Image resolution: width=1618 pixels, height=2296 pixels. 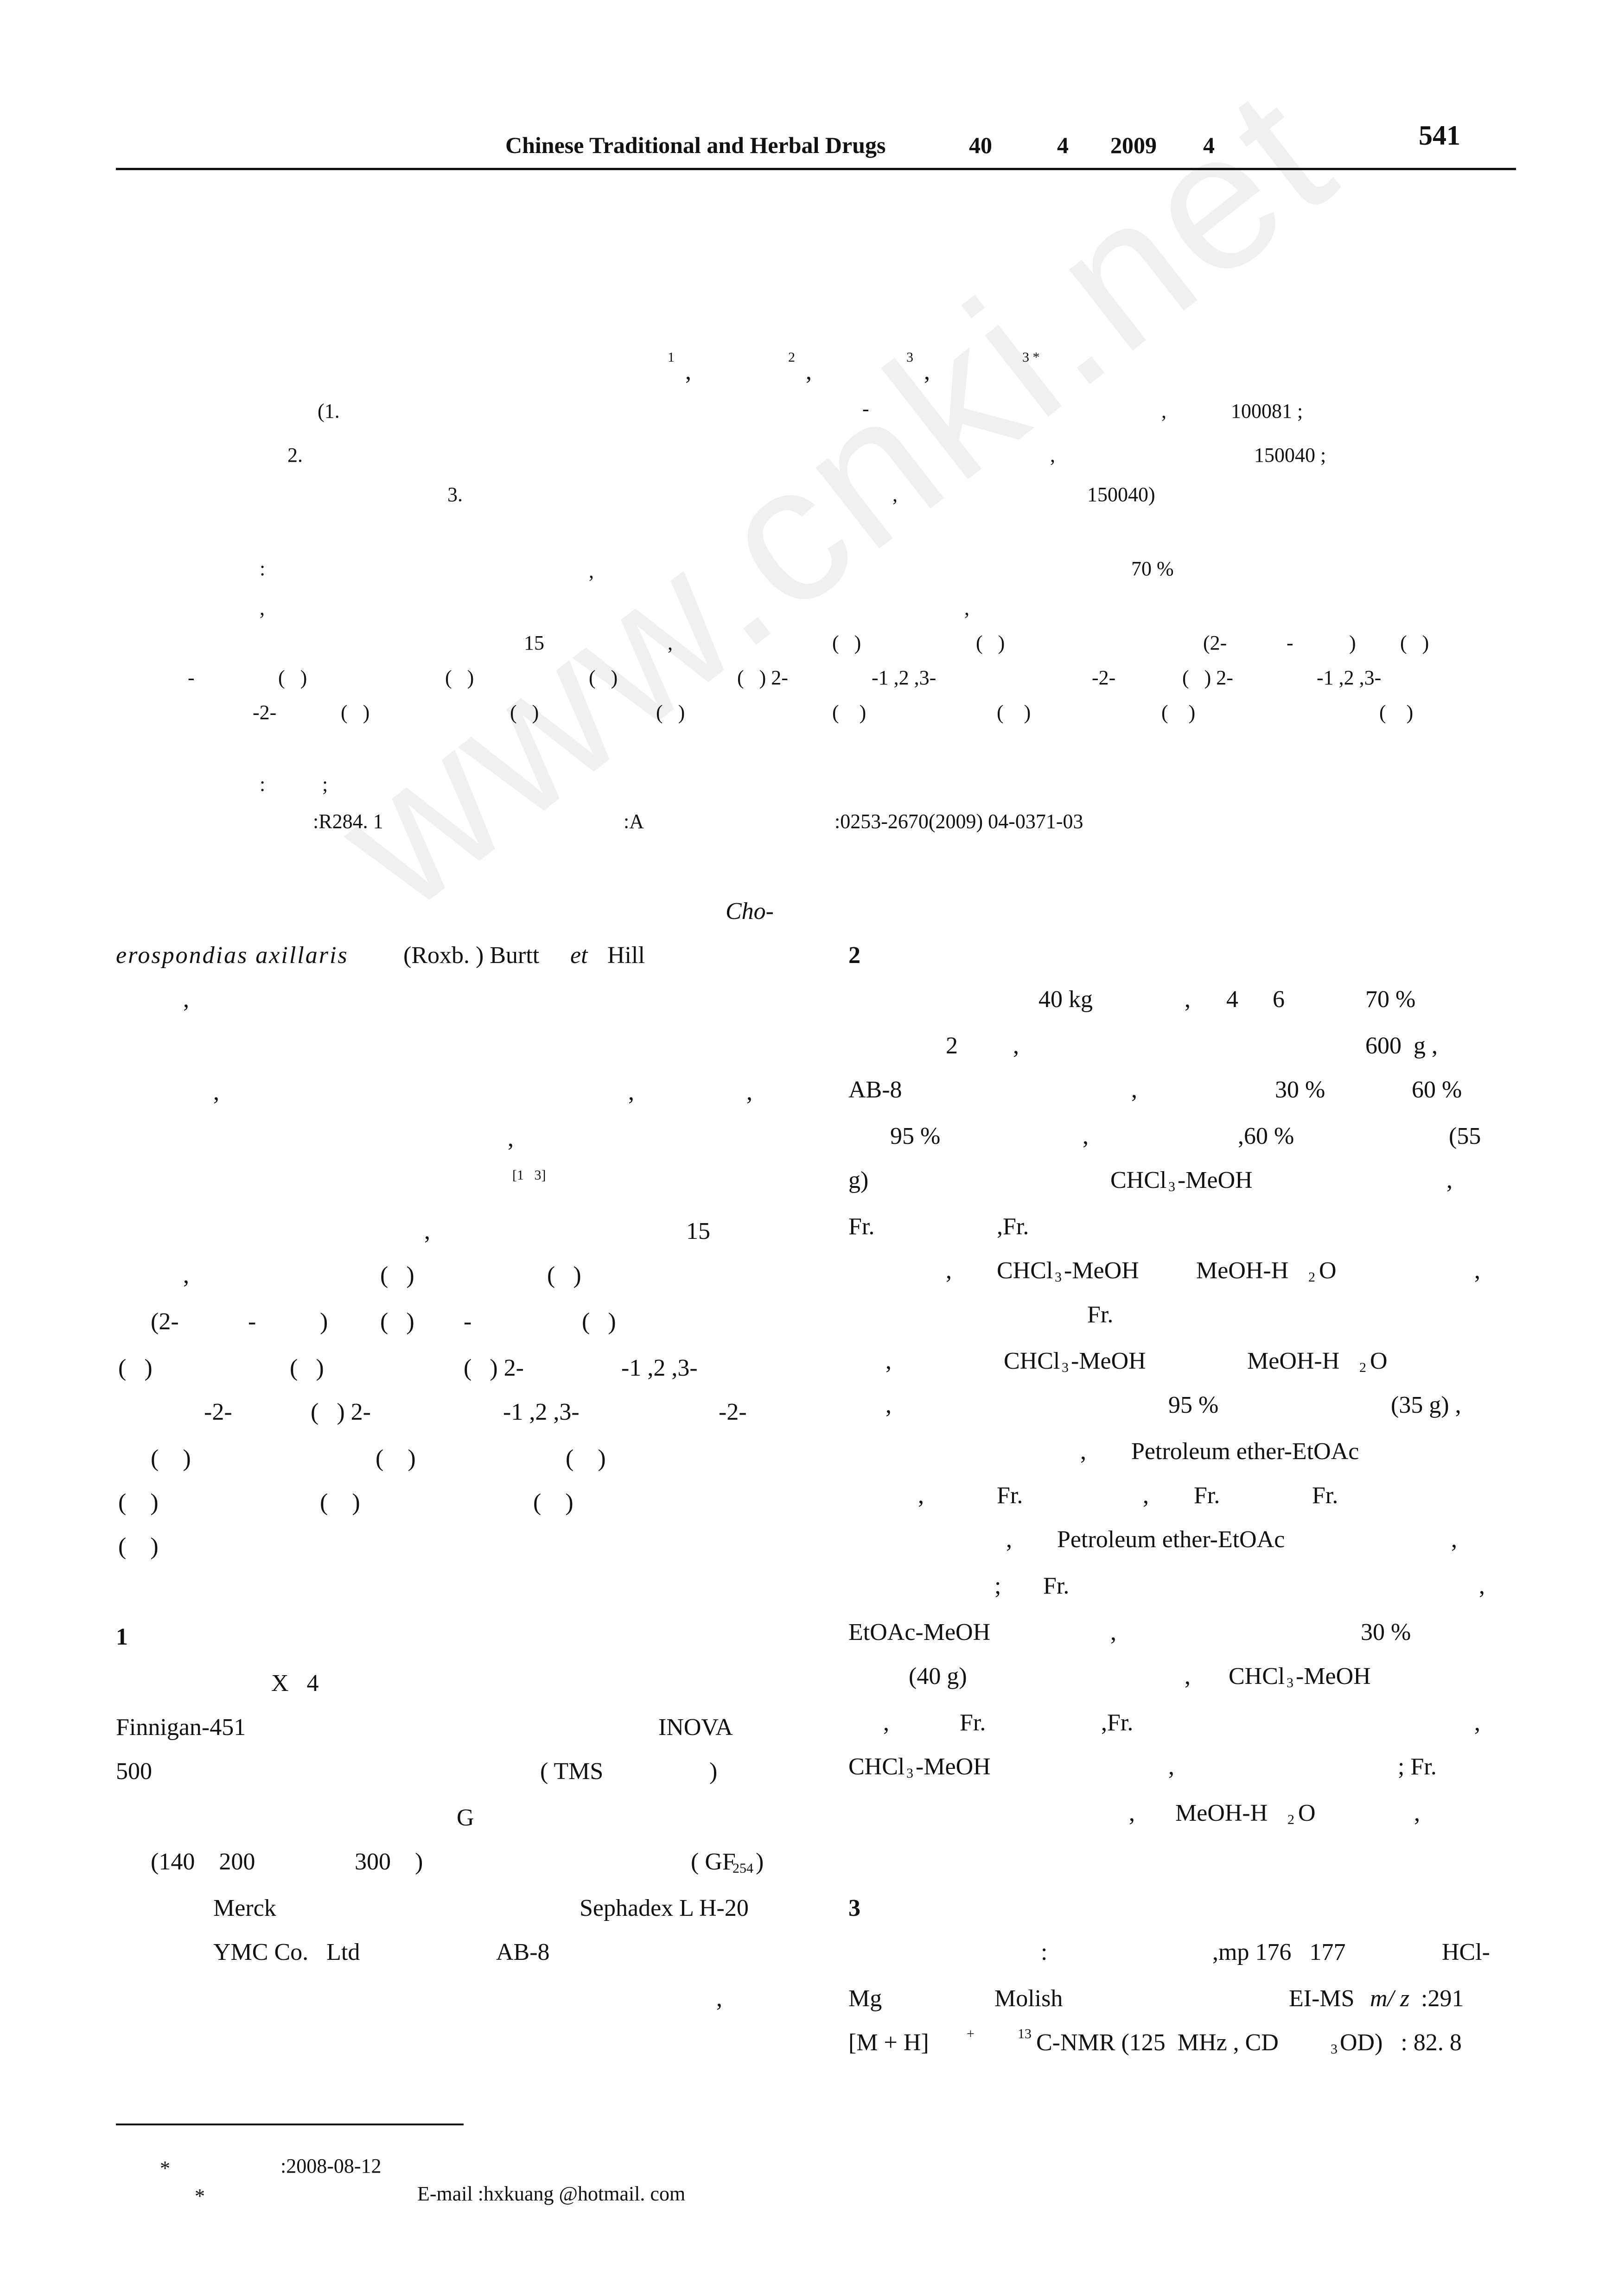 What do you see at coordinates (1439, 135) in the screenshot?
I see `page-number: 541` at bounding box center [1439, 135].